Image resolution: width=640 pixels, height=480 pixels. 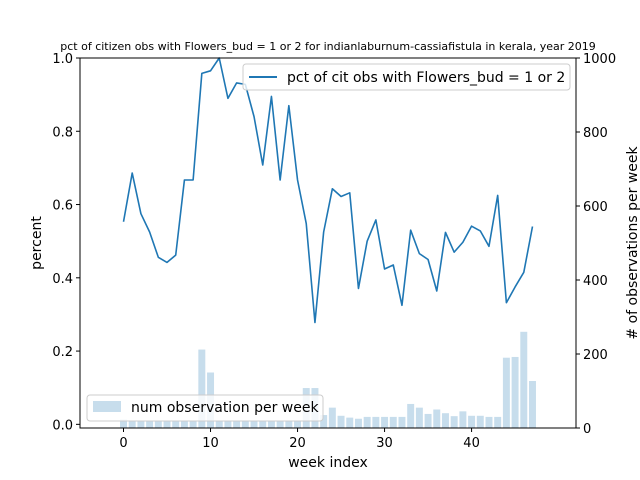 I want to click on y-right-tick-label: 600, so click(x=595, y=207).